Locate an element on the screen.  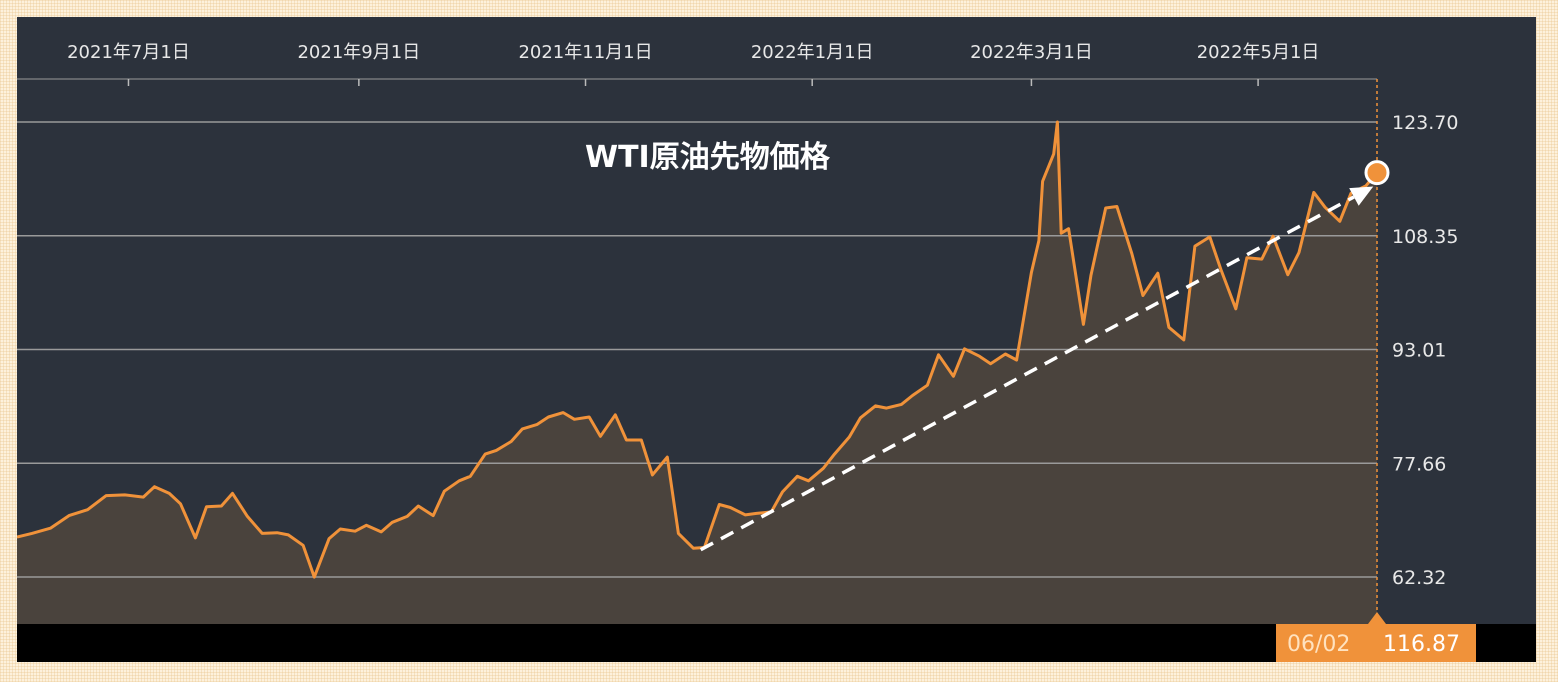
readout-value: 116.87 is located at coordinates (1421, 644).